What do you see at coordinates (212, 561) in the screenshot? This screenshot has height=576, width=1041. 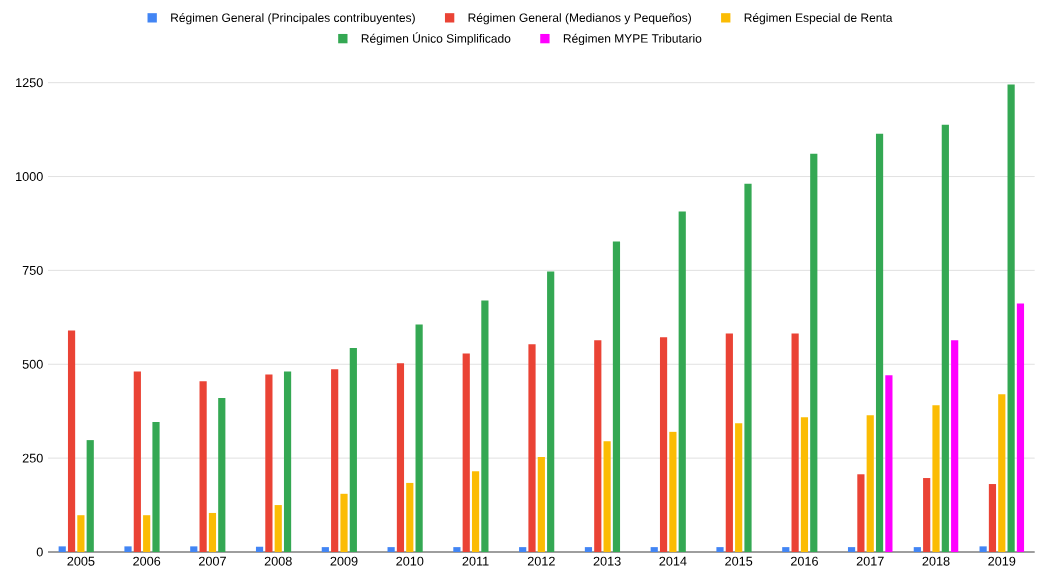 I see `x-tick-label: 2007` at bounding box center [212, 561].